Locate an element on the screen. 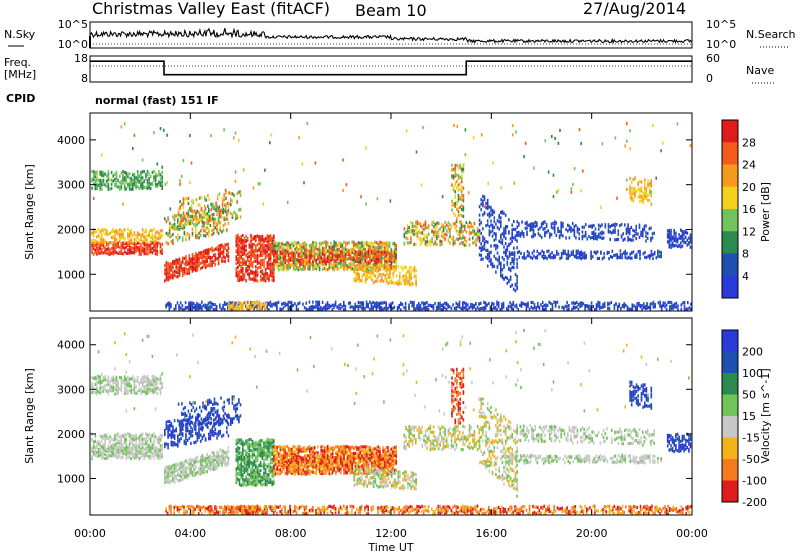  colorbar-tick-label: 28 is located at coordinates (749, 142).